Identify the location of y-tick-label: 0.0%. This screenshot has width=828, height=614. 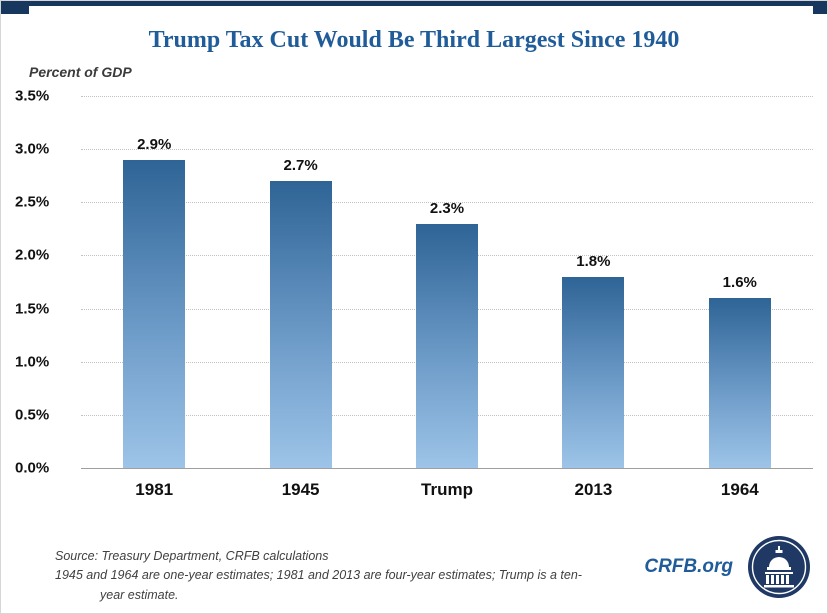
(32, 468).